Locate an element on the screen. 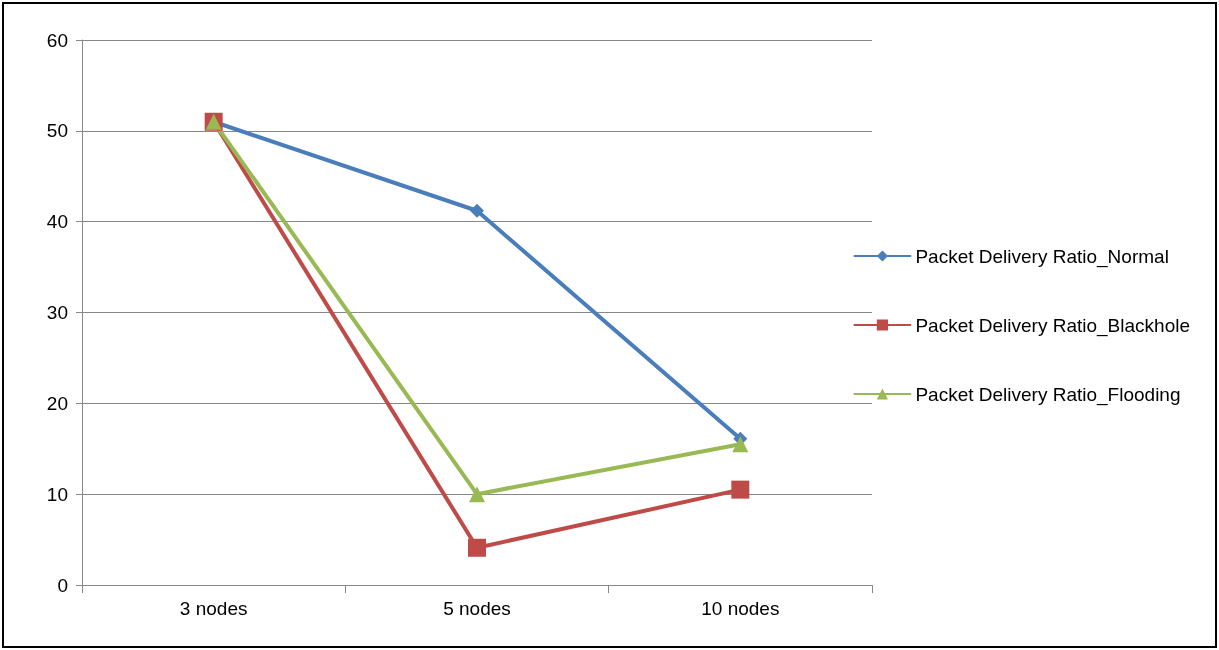 The width and height of the screenshot is (1219, 650). y-tick-label: 40 is located at coordinates (57, 222).